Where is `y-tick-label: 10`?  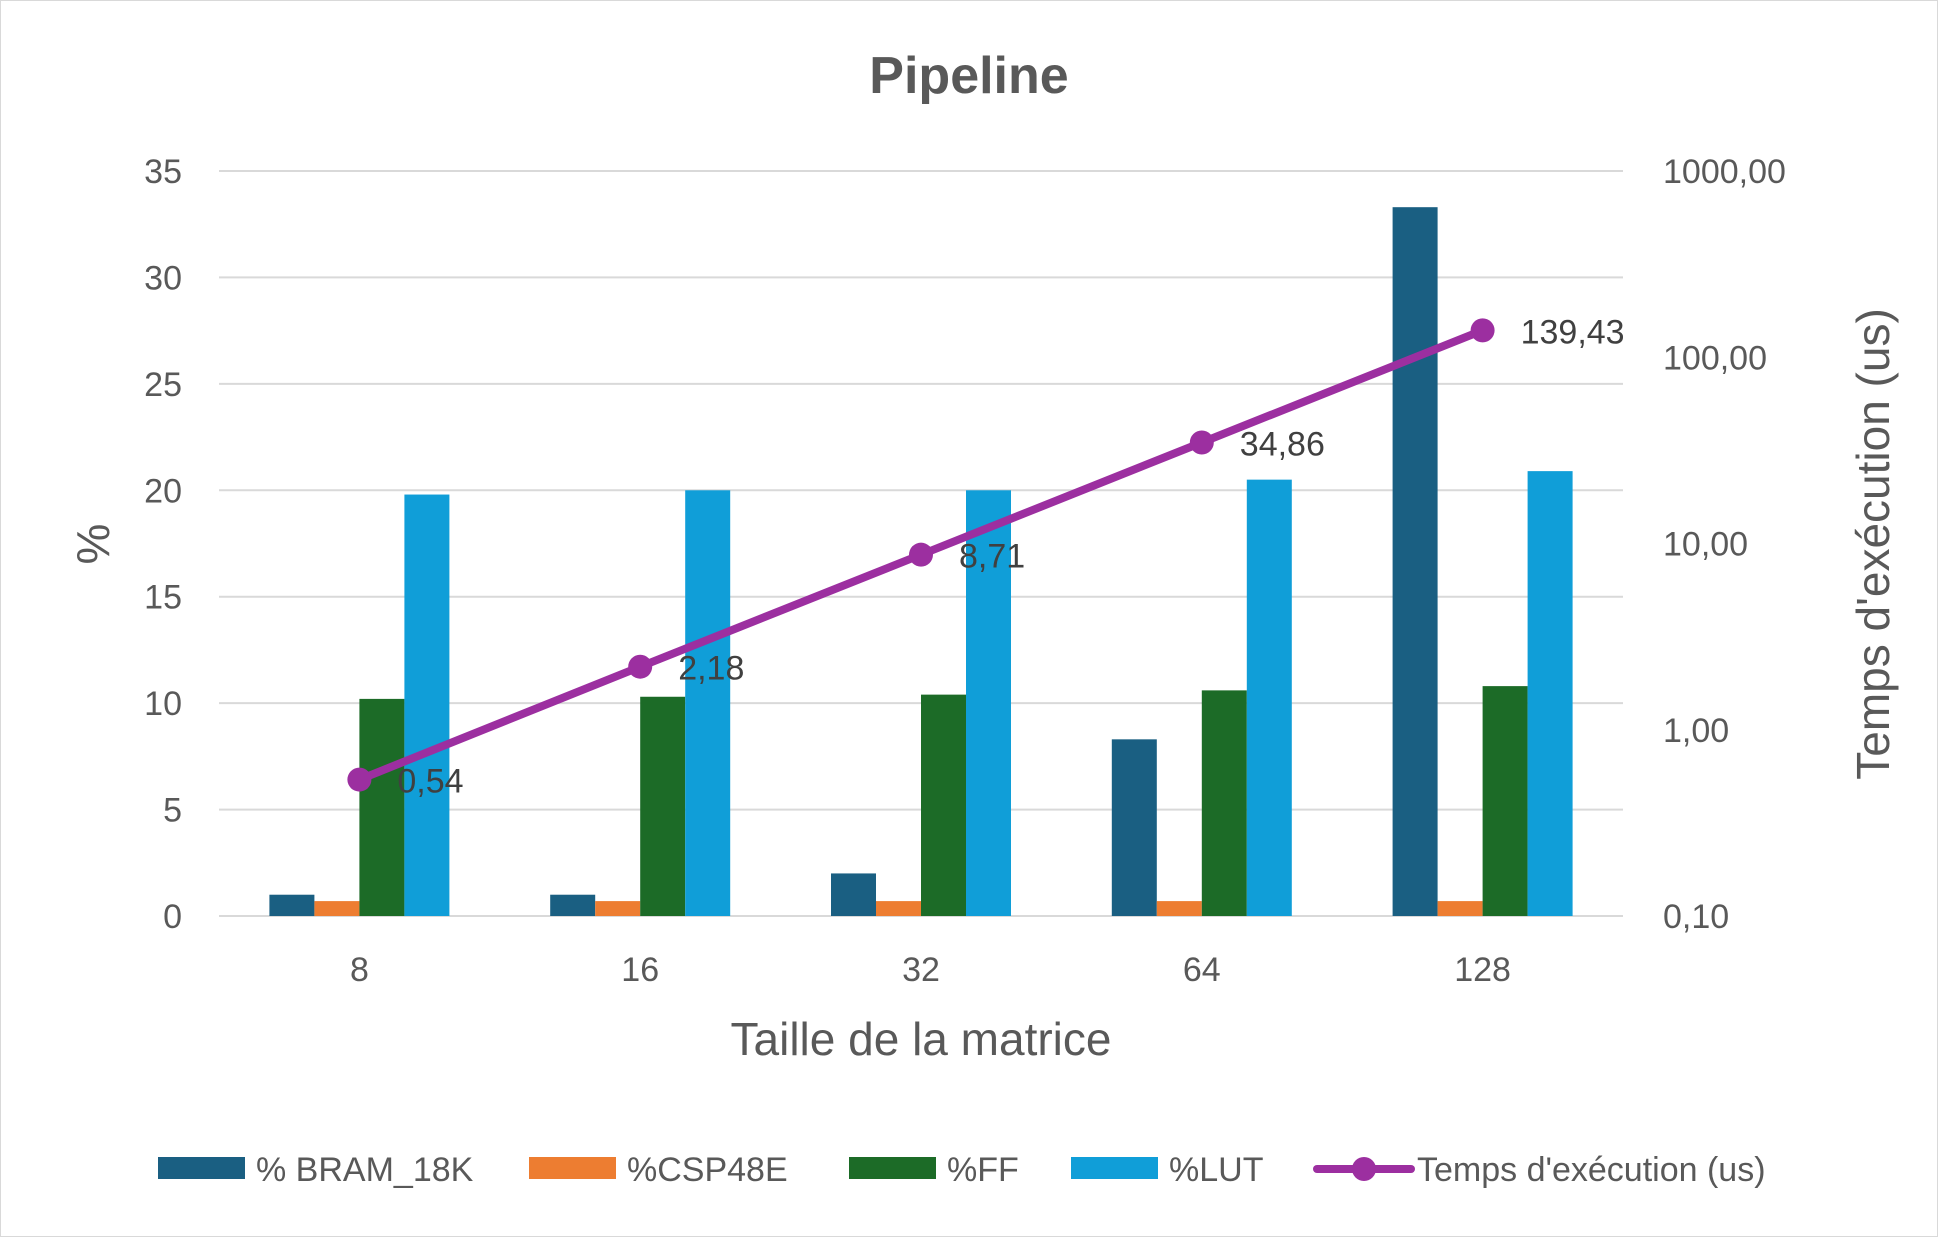
y-tick-label: 10 is located at coordinates (163, 704).